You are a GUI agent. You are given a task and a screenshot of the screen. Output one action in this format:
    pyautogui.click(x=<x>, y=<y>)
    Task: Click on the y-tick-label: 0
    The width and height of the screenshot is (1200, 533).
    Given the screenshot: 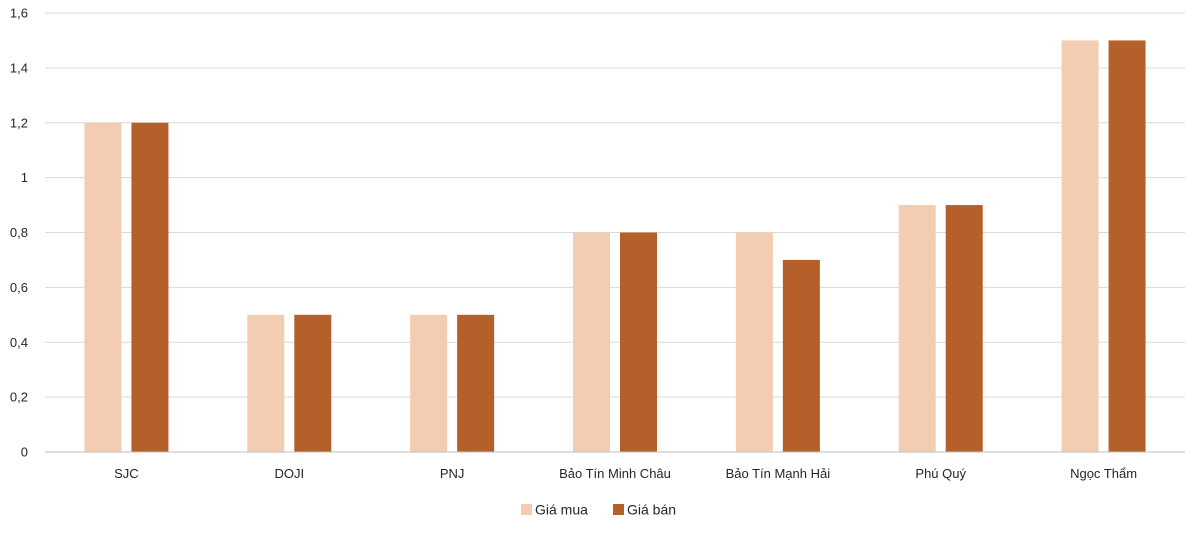 What is the action you would take?
    pyautogui.click(x=24, y=452)
    